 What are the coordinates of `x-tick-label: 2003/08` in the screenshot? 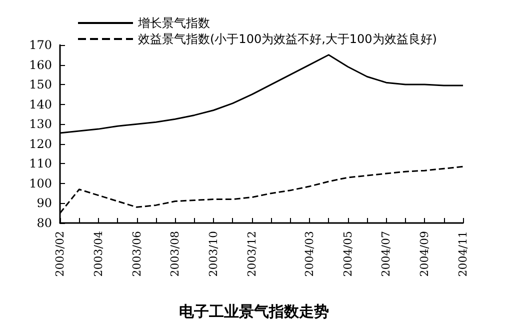 It's located at (175, 254).